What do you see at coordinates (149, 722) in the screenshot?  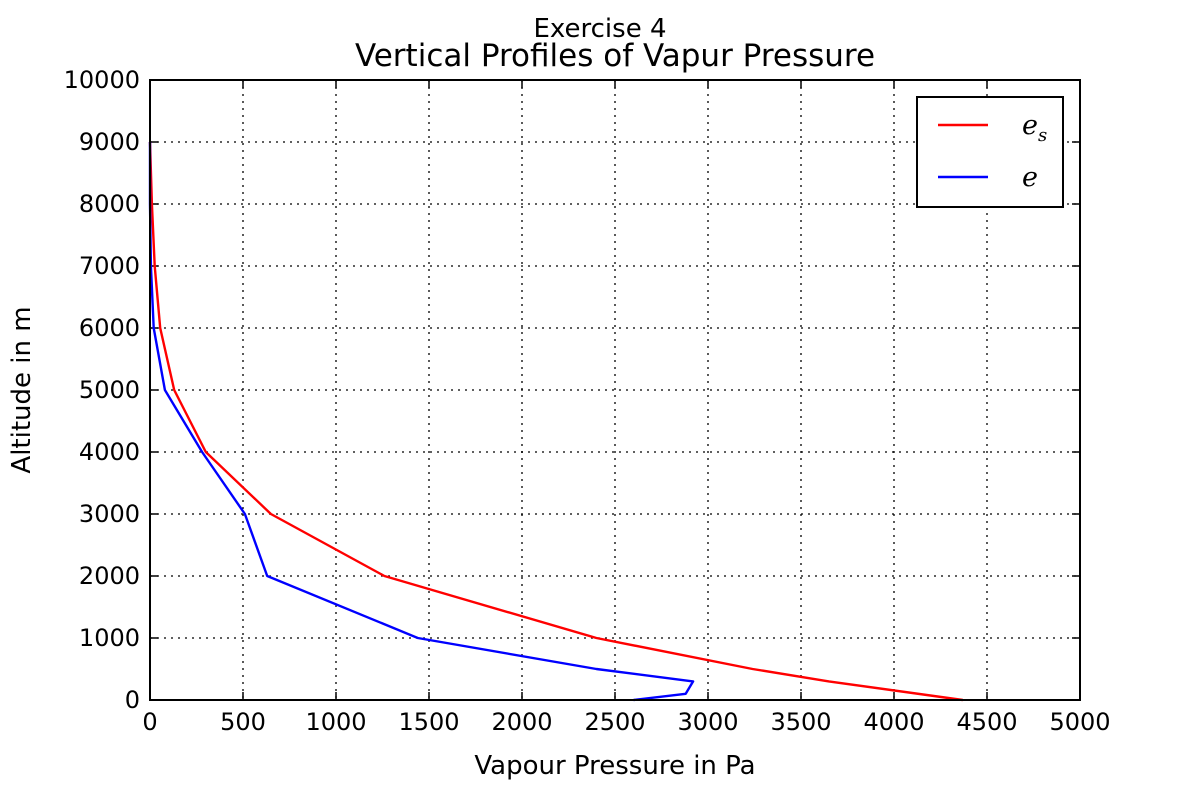 I see `x-tick-label: 0` at bounding box center [149, 722].